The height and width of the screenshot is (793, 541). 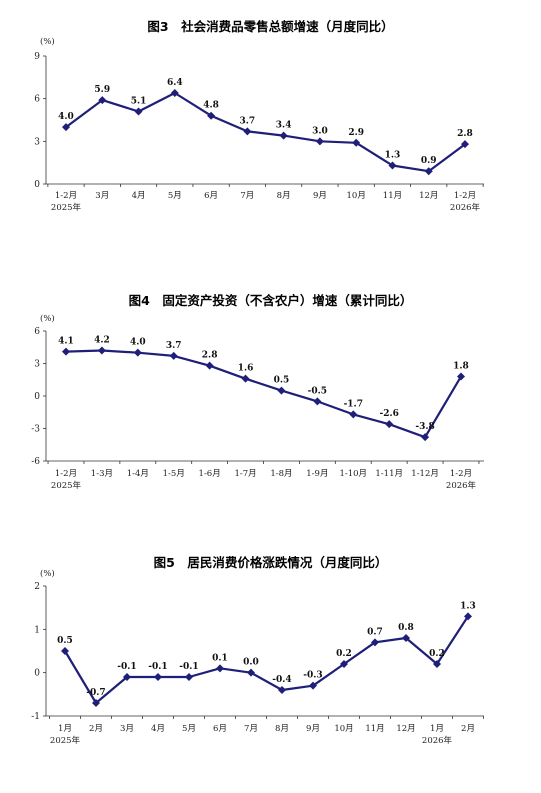 I want to click on data-label: 0.0, so click(x=251, y=663).